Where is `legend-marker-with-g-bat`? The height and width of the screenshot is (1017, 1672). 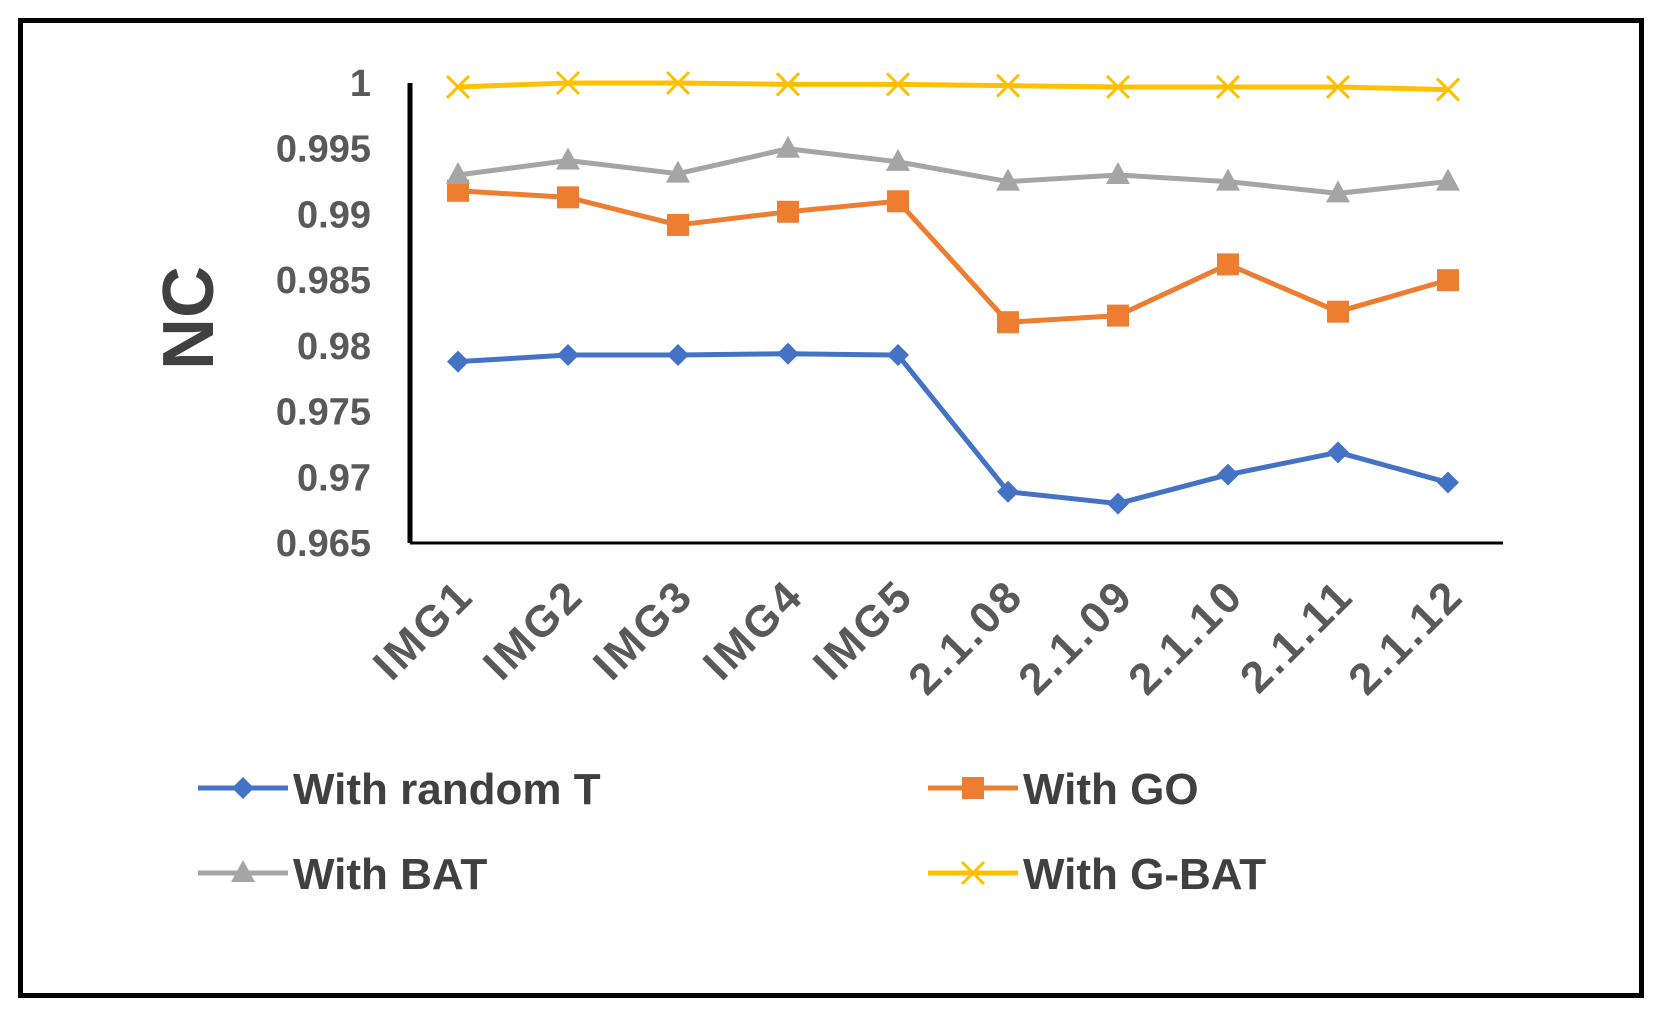 legend-marker-with-g-bat is located at coordinates (973, 873).